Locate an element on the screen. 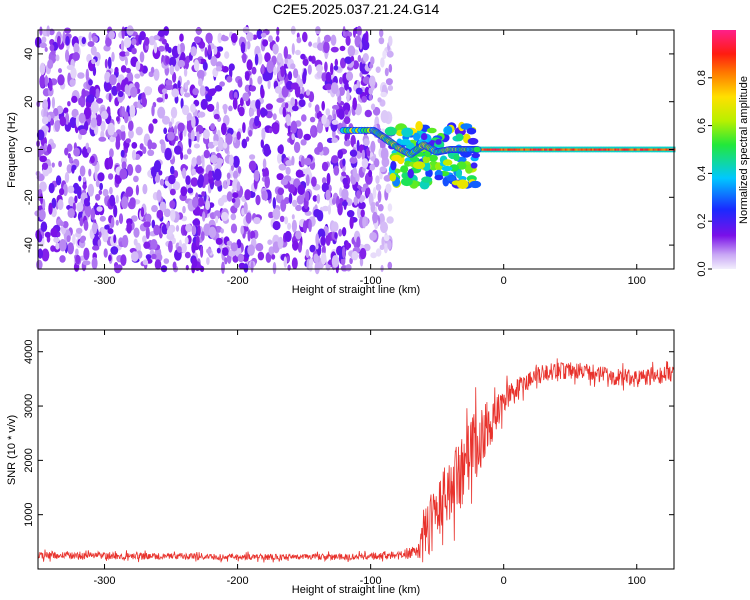  spectrogram-y-axis-label: Frequency (Hz) is located at coordinates (12, 150).